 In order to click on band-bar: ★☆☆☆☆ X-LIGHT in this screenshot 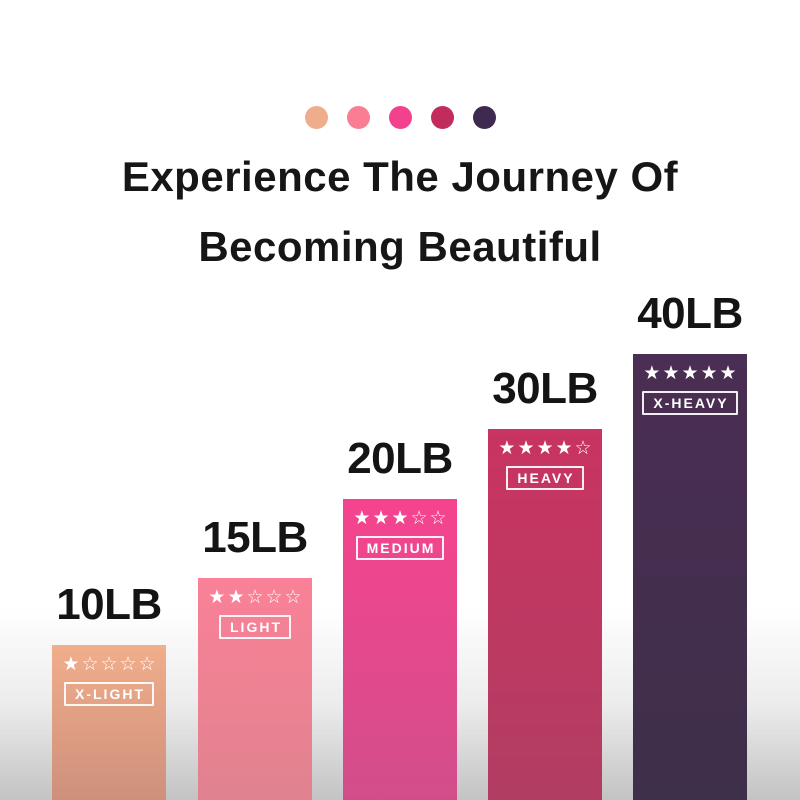, I will do `click(109, 722)`.